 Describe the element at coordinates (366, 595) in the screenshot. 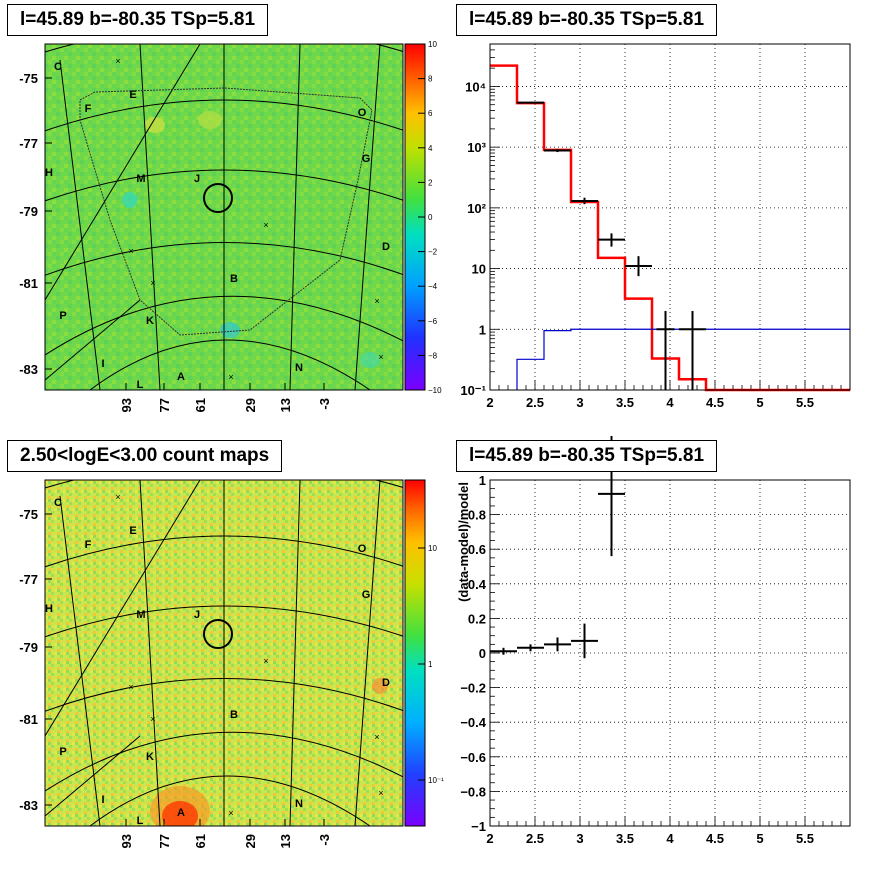

I see `region-label-g: G` at that location.